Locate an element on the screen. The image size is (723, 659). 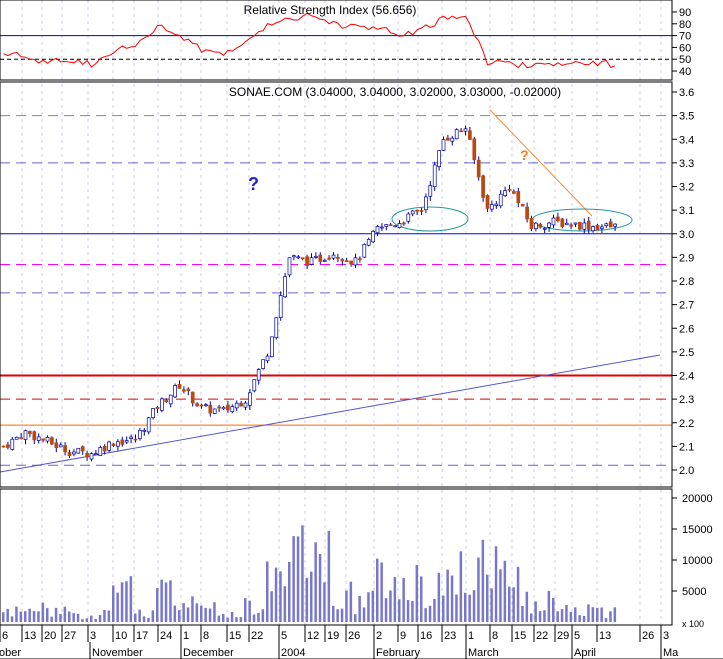
rsi-tick-label: 90 is located at coordinates (685, 13).